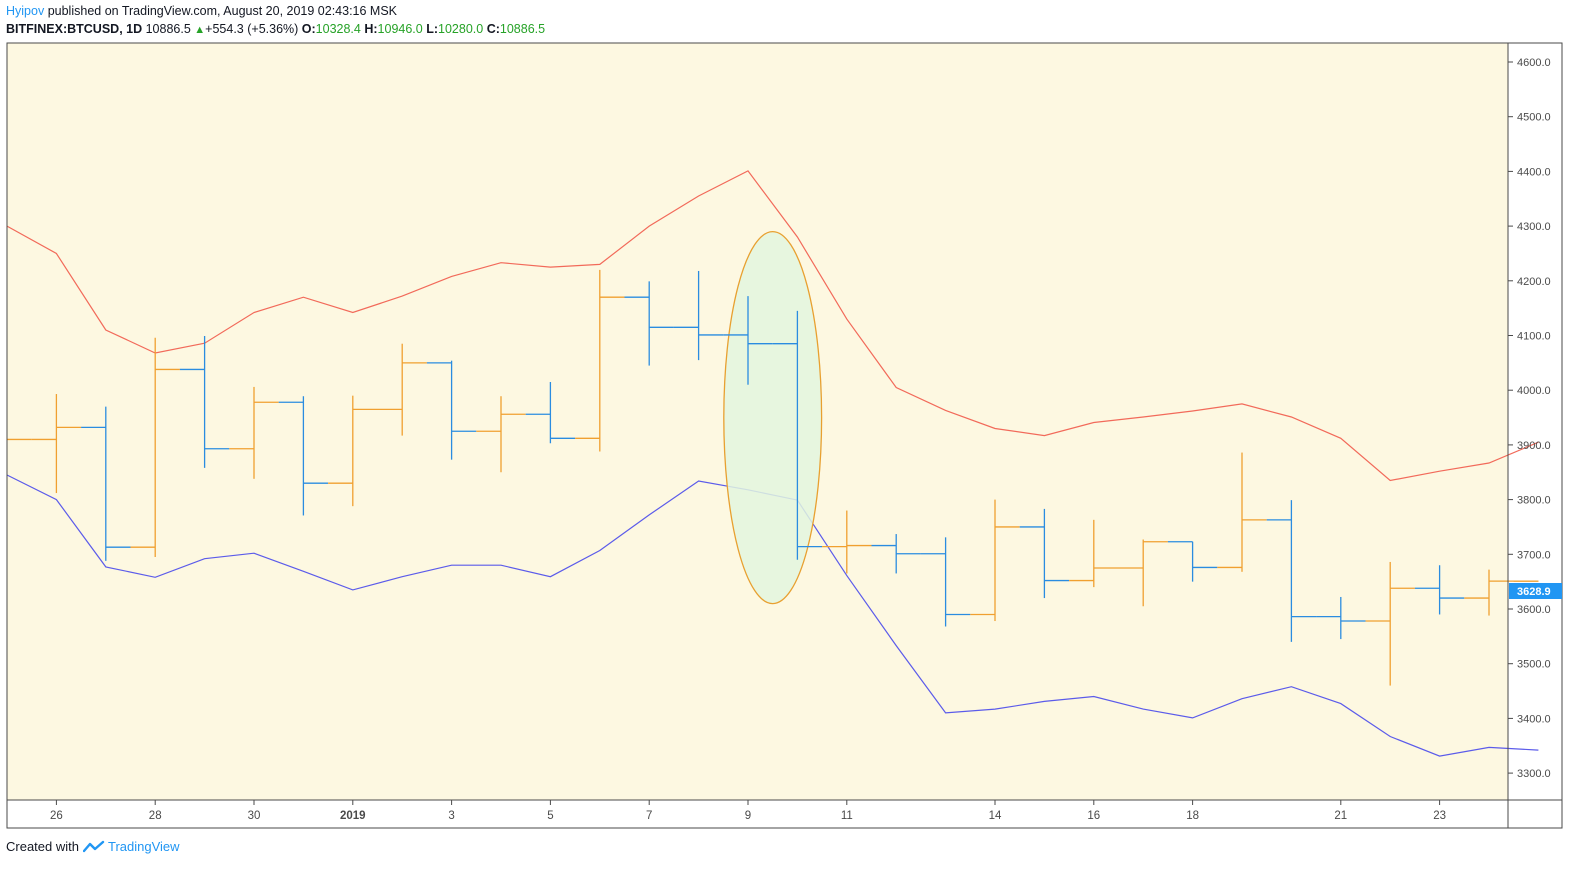  What do you see at coordinates (143, 846) in the screenshot?
I see `tradingview-brand-link: TradingView` at bounding box center [143, 846].